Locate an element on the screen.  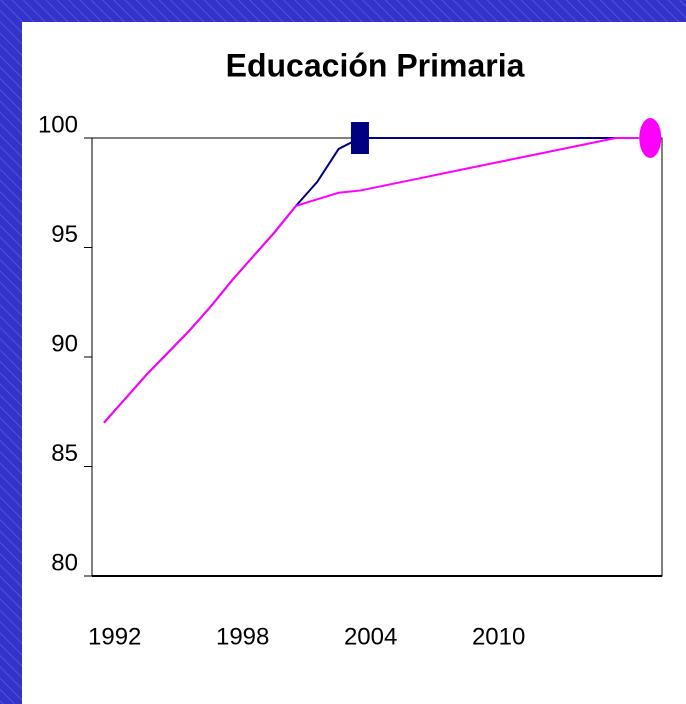
y-tick-label: 80 is located at coordinates (64, 562).